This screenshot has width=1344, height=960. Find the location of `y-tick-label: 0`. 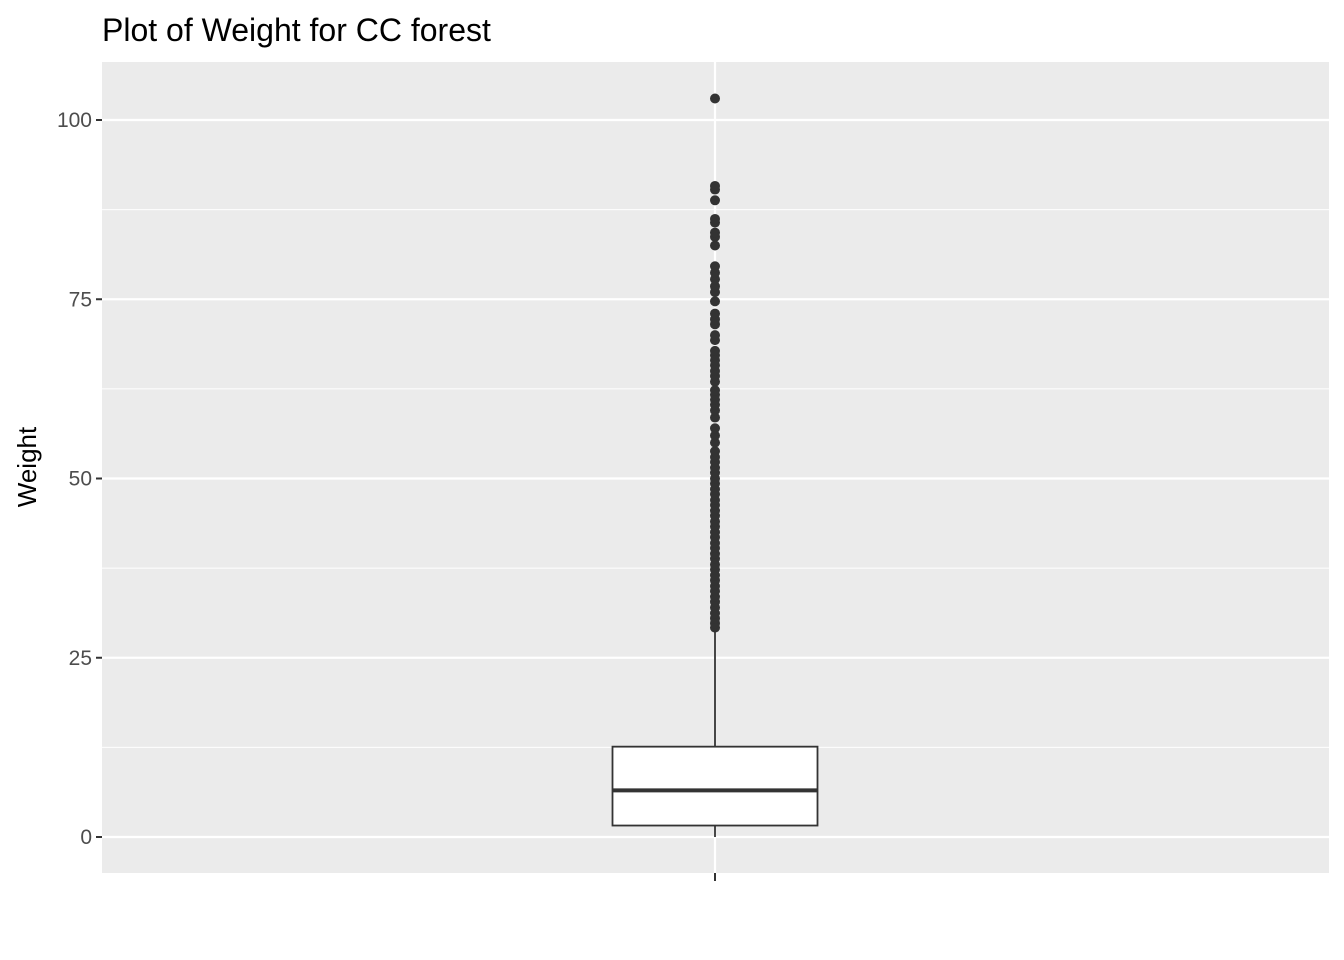

y-tick-label: 0 is located at coordinates (86, 837).